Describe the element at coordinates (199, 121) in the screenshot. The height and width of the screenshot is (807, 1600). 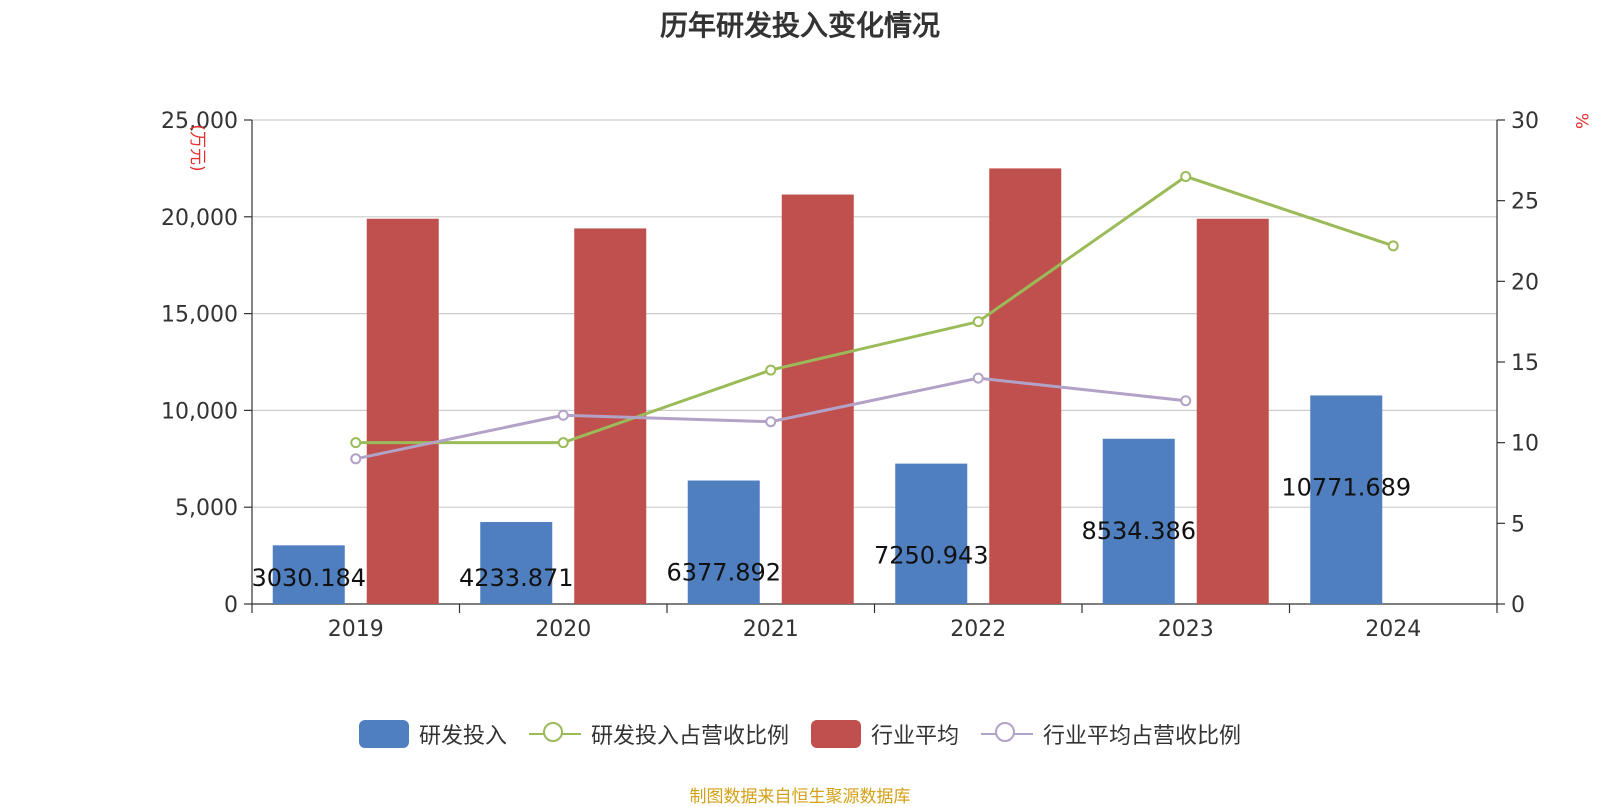
I see `y-left-tick-label: 25,000` at that location.